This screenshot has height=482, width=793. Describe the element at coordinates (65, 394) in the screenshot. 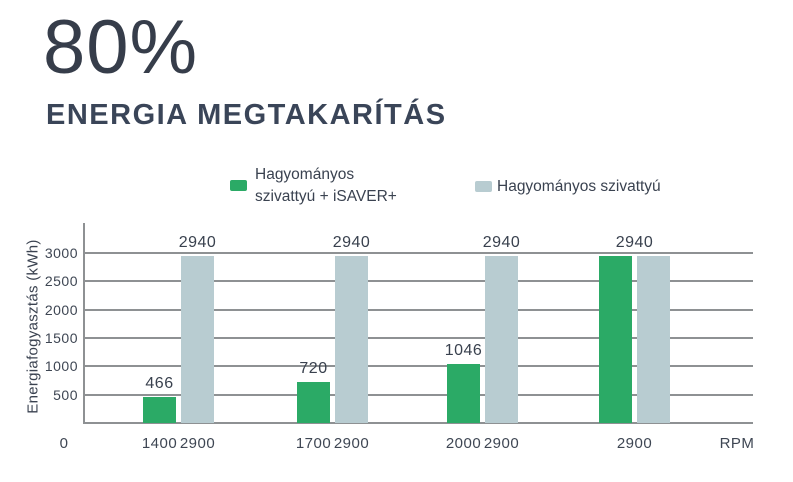

I see `y-tick-label: 500` at that location.